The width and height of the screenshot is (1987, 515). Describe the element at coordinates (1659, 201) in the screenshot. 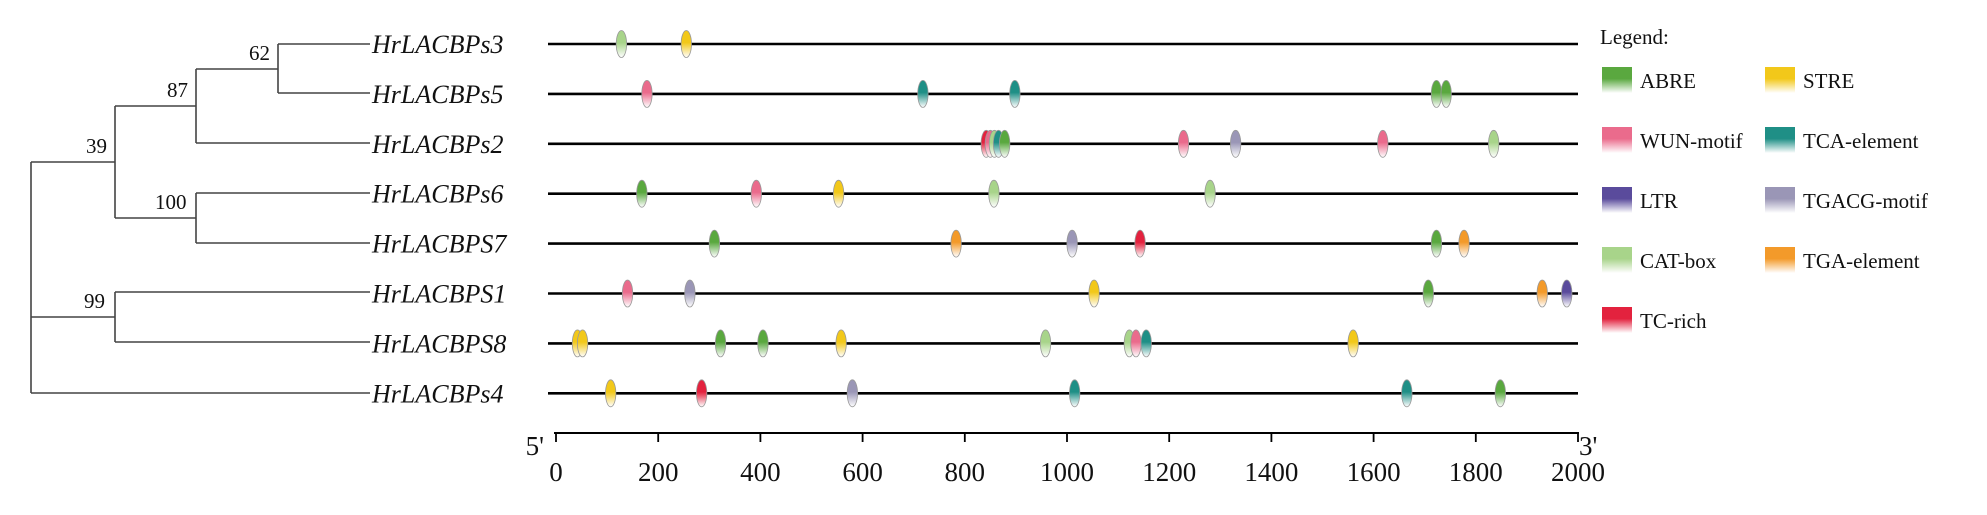

I see `legend-label: LTR` at that location.